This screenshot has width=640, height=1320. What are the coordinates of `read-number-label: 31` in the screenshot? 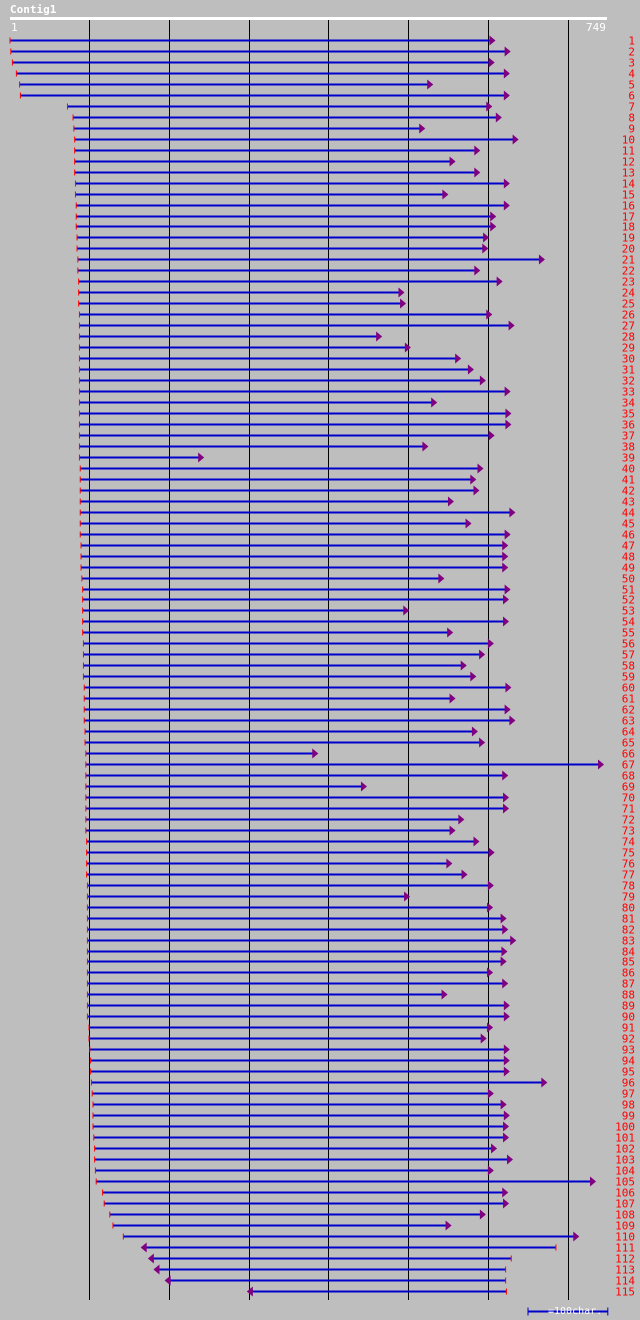 It's located at (628, 370).